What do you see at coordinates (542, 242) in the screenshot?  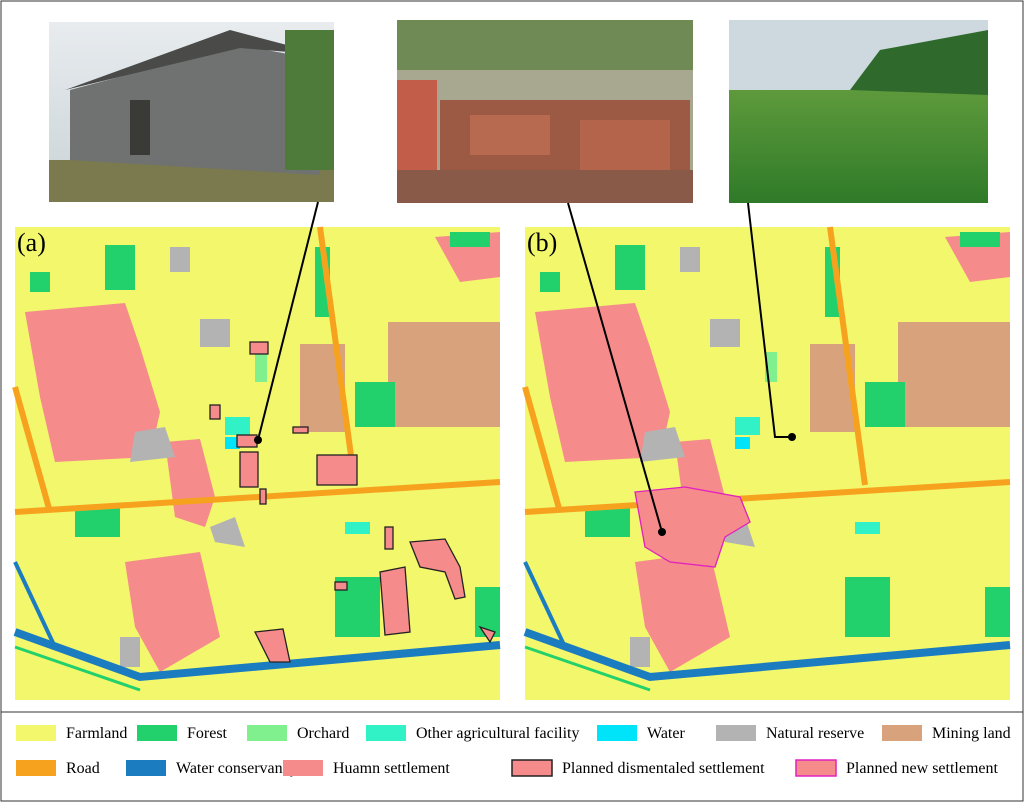 I see `panel-label: (b)` at bounding box center [542, 242].